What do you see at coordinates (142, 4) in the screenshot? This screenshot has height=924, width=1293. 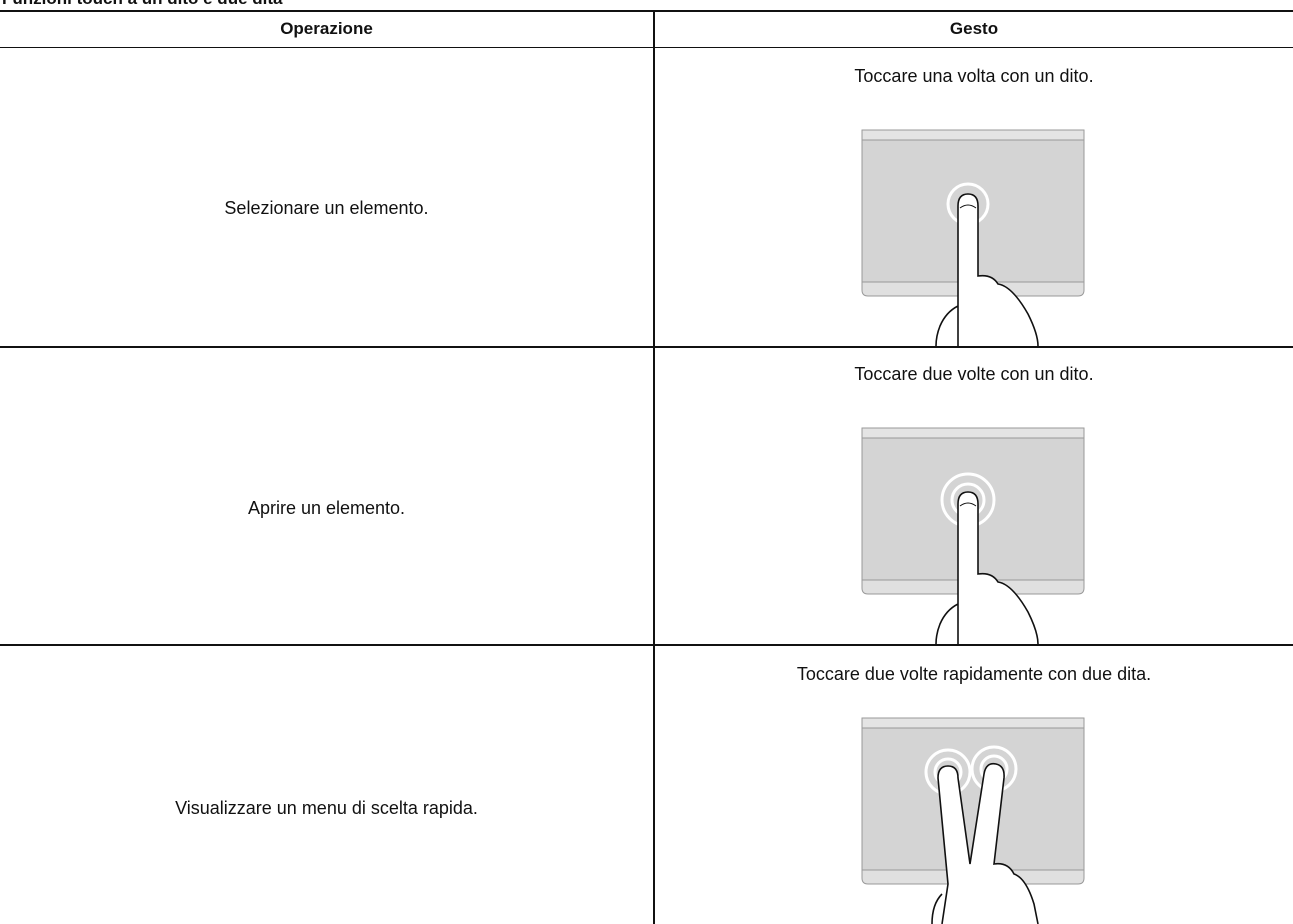 I see `title: Funzioni touch a un dito e due dita` at bounding box center [142, 4].